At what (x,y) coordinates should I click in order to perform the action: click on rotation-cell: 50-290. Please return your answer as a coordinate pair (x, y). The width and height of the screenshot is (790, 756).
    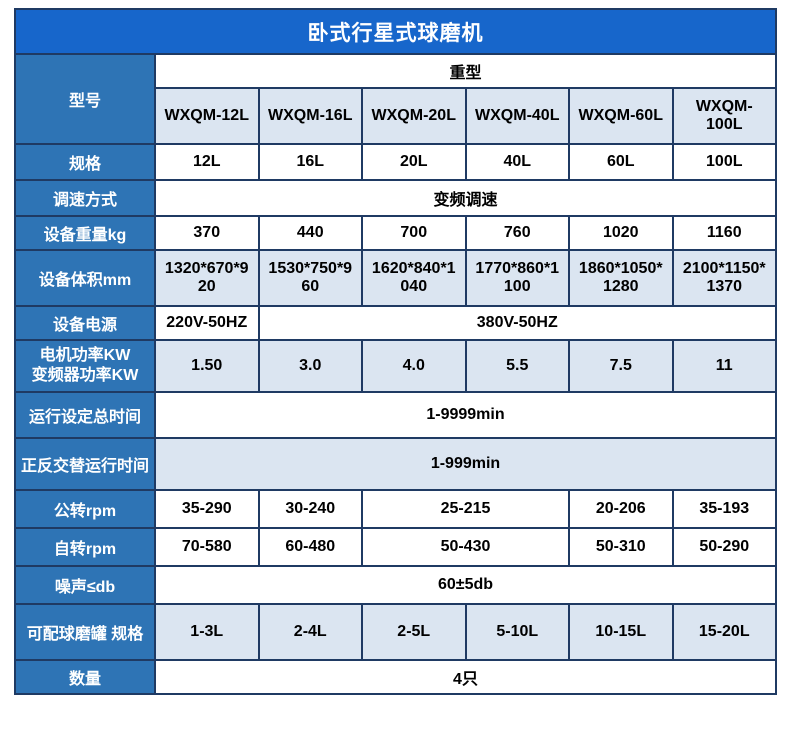
    Looking at the image, I should click on (724, 547).